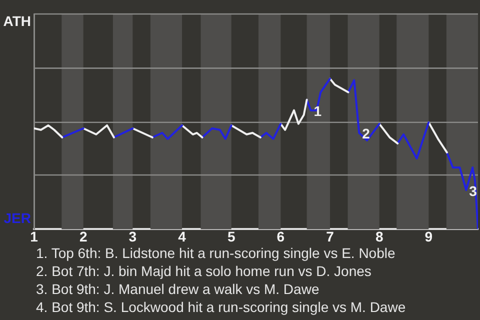 This screenshot has width=480, height=320. I want to click on text: 2. Bot 7th: J. bin Majd hit a solo home run vs D. Jones, so click(204, 271).